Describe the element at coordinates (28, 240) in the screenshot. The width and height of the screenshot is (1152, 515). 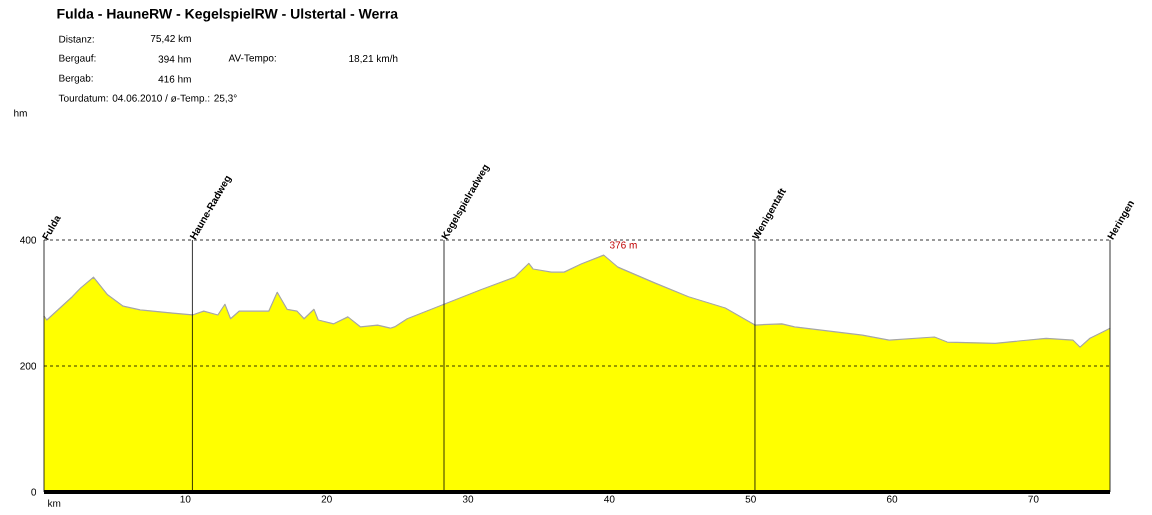
I see `y-tick-label: 400` at that location.